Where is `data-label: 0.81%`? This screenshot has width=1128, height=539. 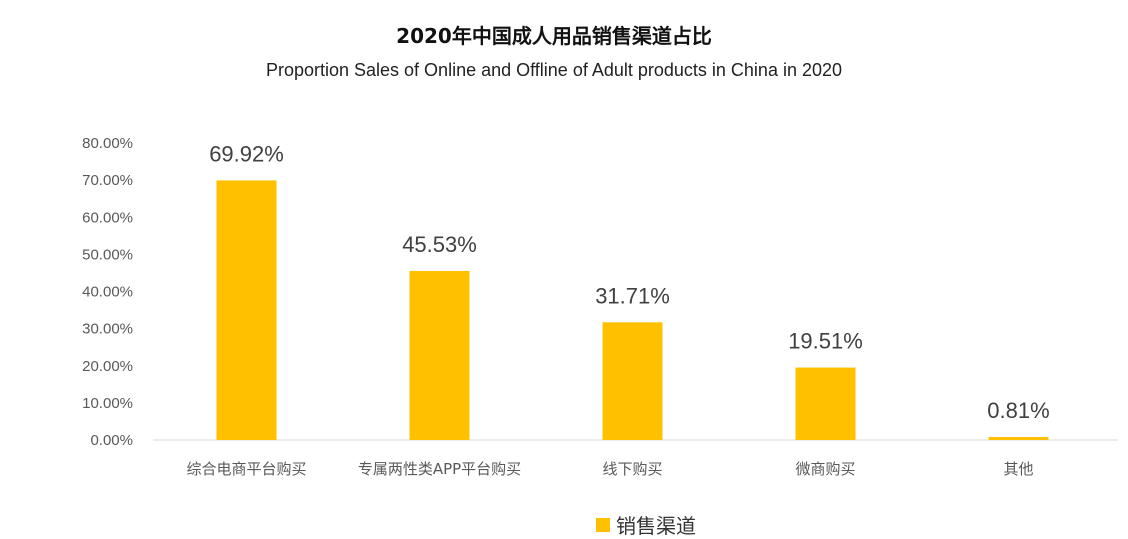 data-label: 0.81% is located at coordinates (1018, 410).